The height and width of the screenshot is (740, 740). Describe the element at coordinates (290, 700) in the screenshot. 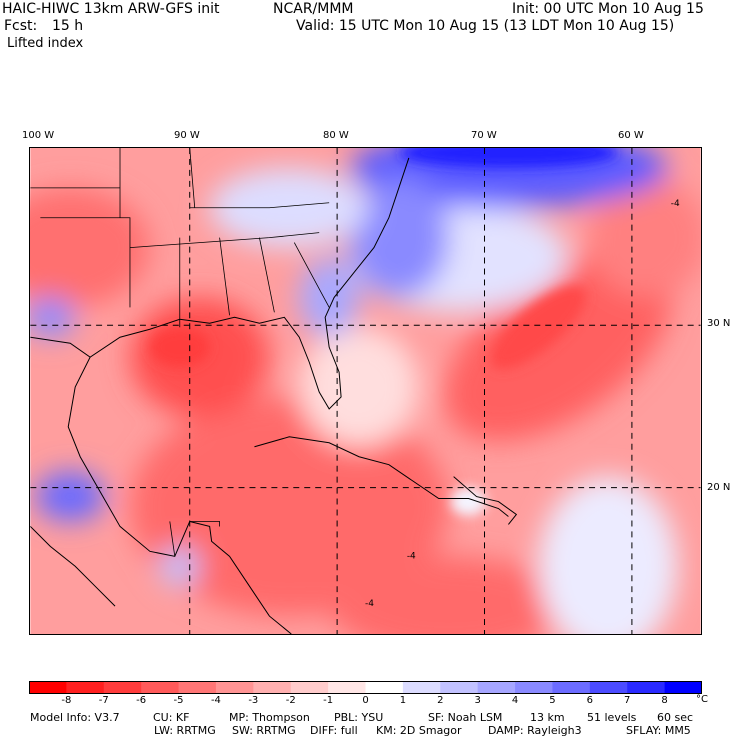

I see `colorbar-tick-label: -2` at that location.